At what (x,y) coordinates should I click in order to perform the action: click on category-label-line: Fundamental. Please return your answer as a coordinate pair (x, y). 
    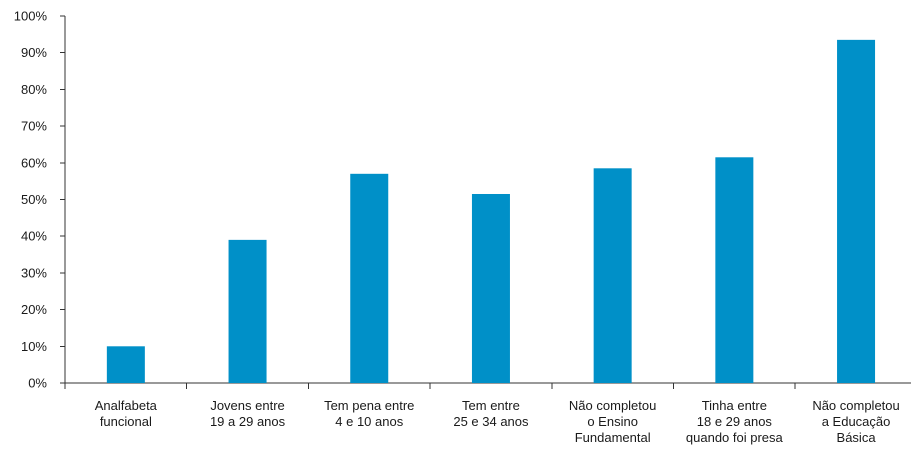
    Looking at the image, I should click on (613, 437).